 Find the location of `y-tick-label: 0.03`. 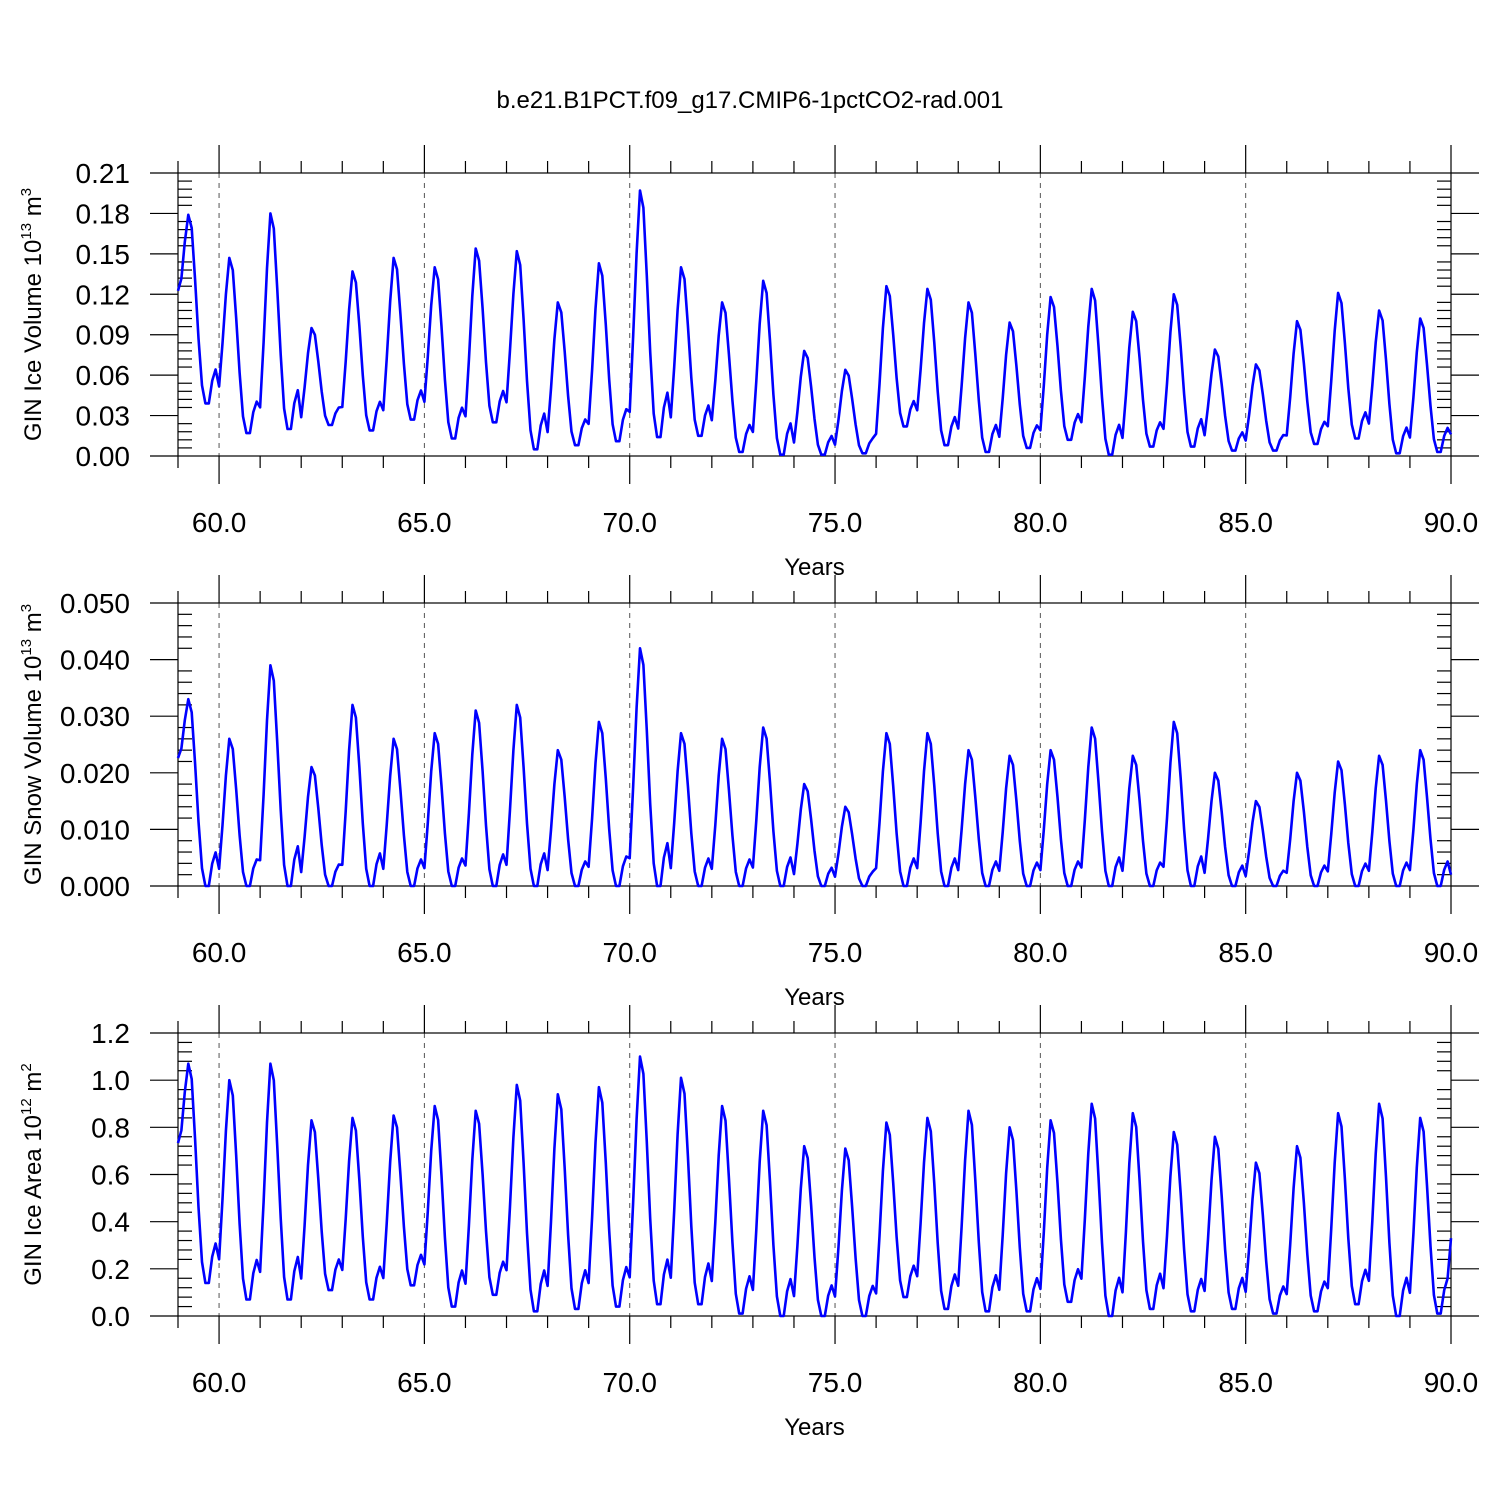

y-tick-label: 0.03 is located at coordinates (103, 416).